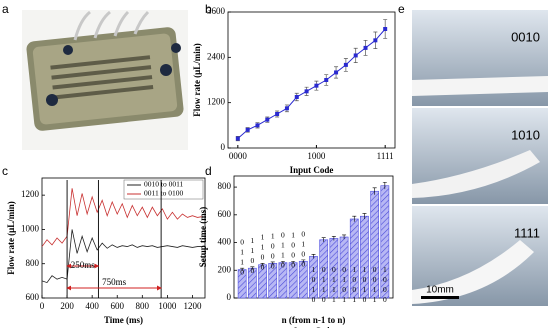 This screenshot has width=550, height=328. I want to click on panel-label: a, so click(5, 9).